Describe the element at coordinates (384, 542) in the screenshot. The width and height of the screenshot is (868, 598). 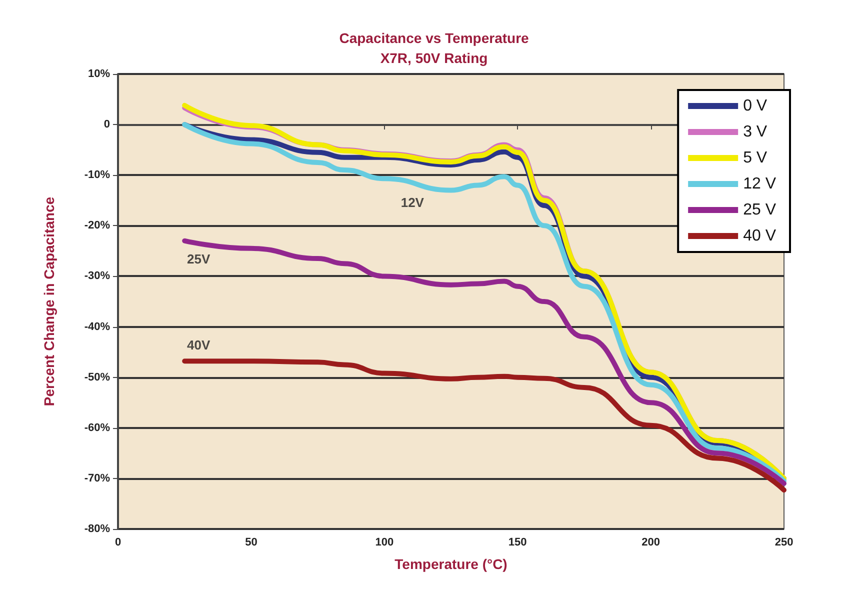
I see `x-tick-label: 100` at that location.